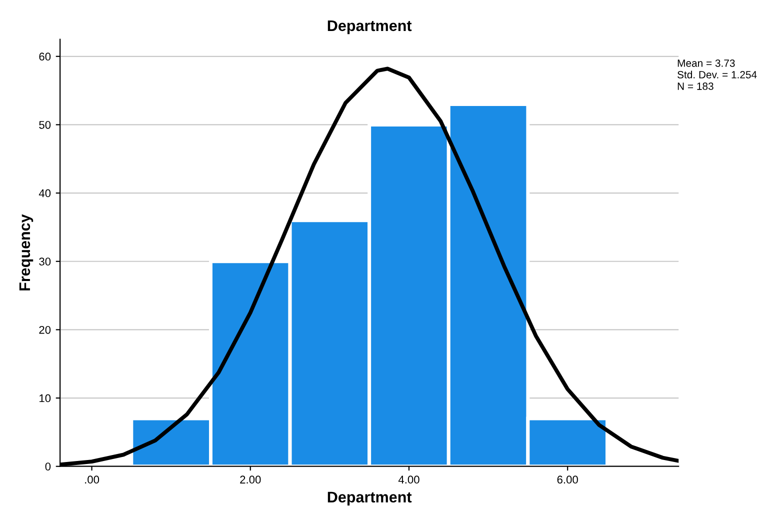 The image size is (780, 524). Describe the element at coordinates (45, 124) in the screenshot. I see `y-tick-label: 50` at that location.